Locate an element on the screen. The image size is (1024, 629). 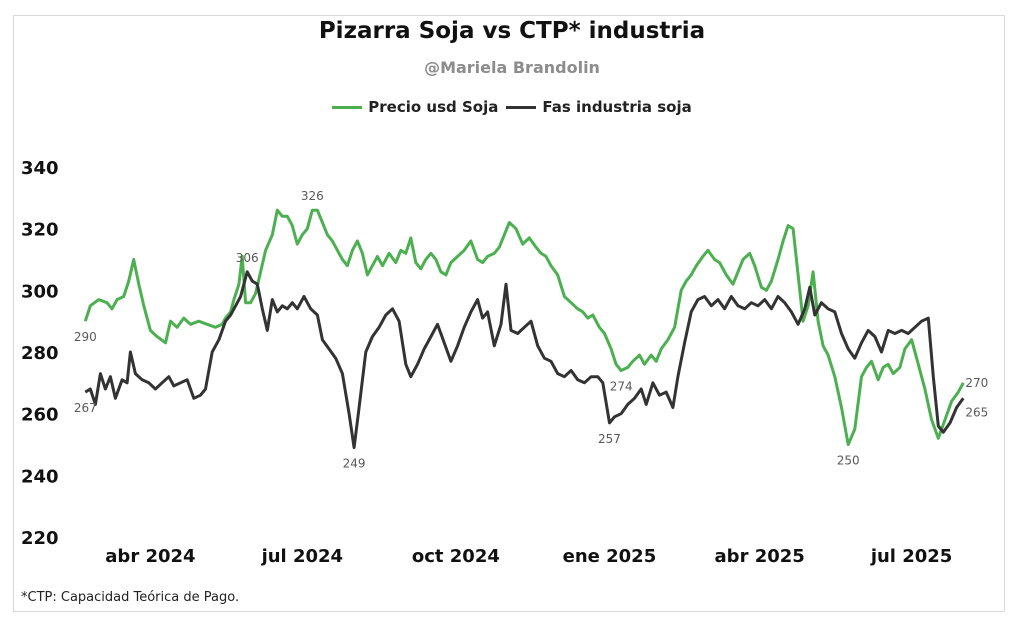
chart-legend: Precio usd Soja Fas industria soja is located at coordinates (512, 107).